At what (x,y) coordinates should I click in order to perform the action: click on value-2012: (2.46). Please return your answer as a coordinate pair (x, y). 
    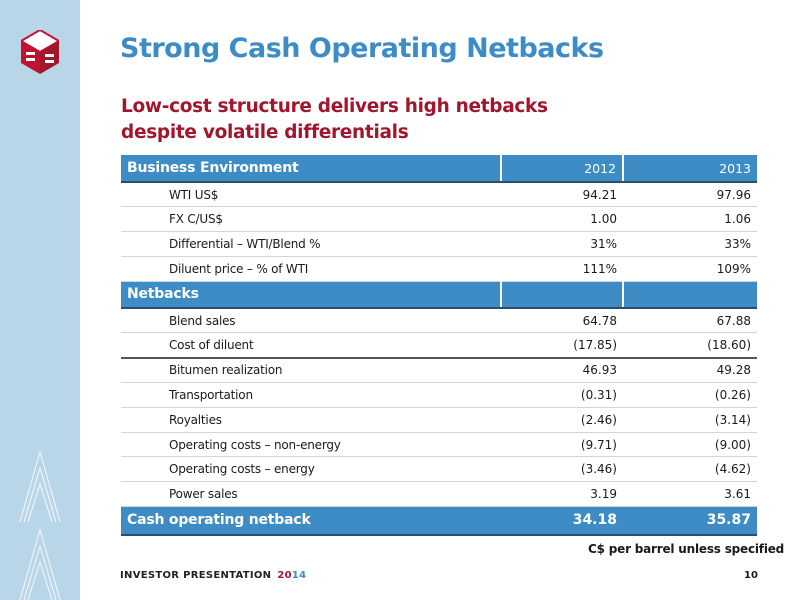
    Looking at the image, I should click on (562, 420).